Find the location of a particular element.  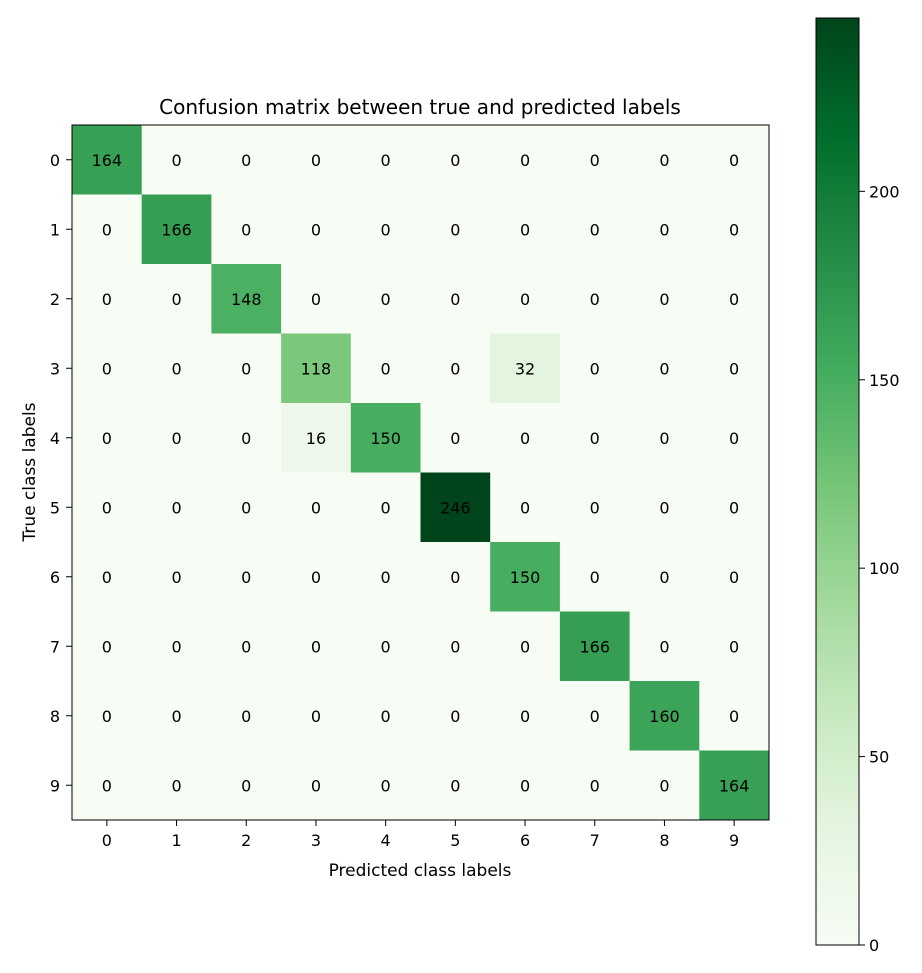

cell-value-label: 16 is located at coordinates (316, 438).